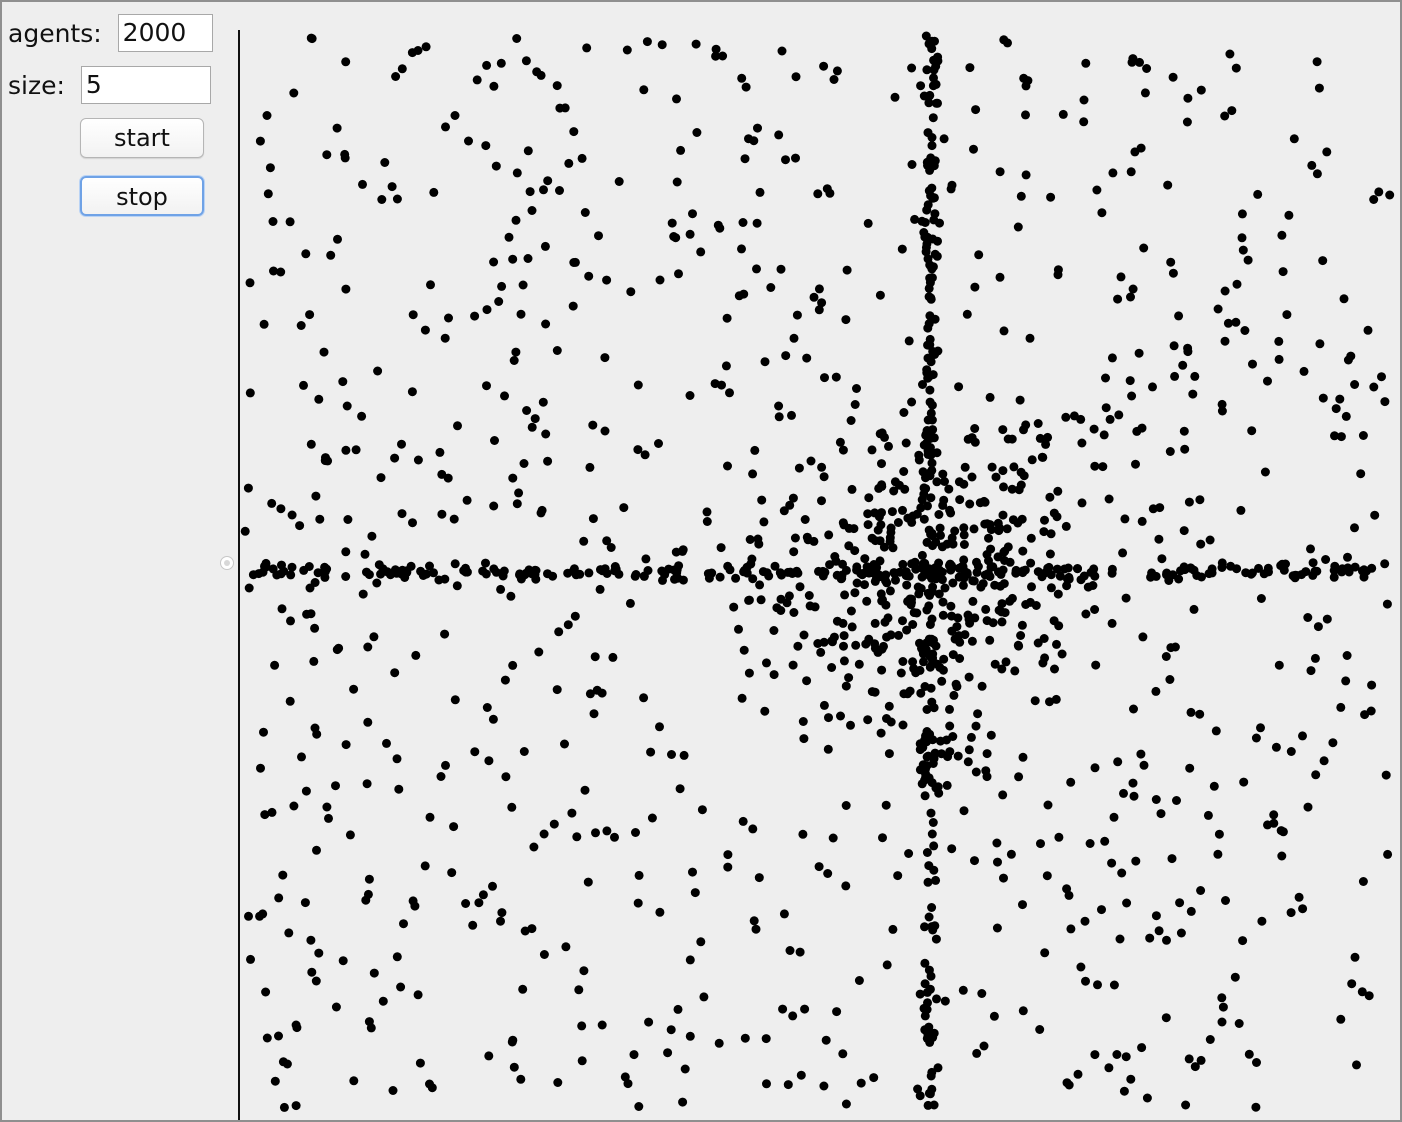 This screenshot has width=1402, height=1122. I want to click on agents-input: 2000, so click(165, 33).